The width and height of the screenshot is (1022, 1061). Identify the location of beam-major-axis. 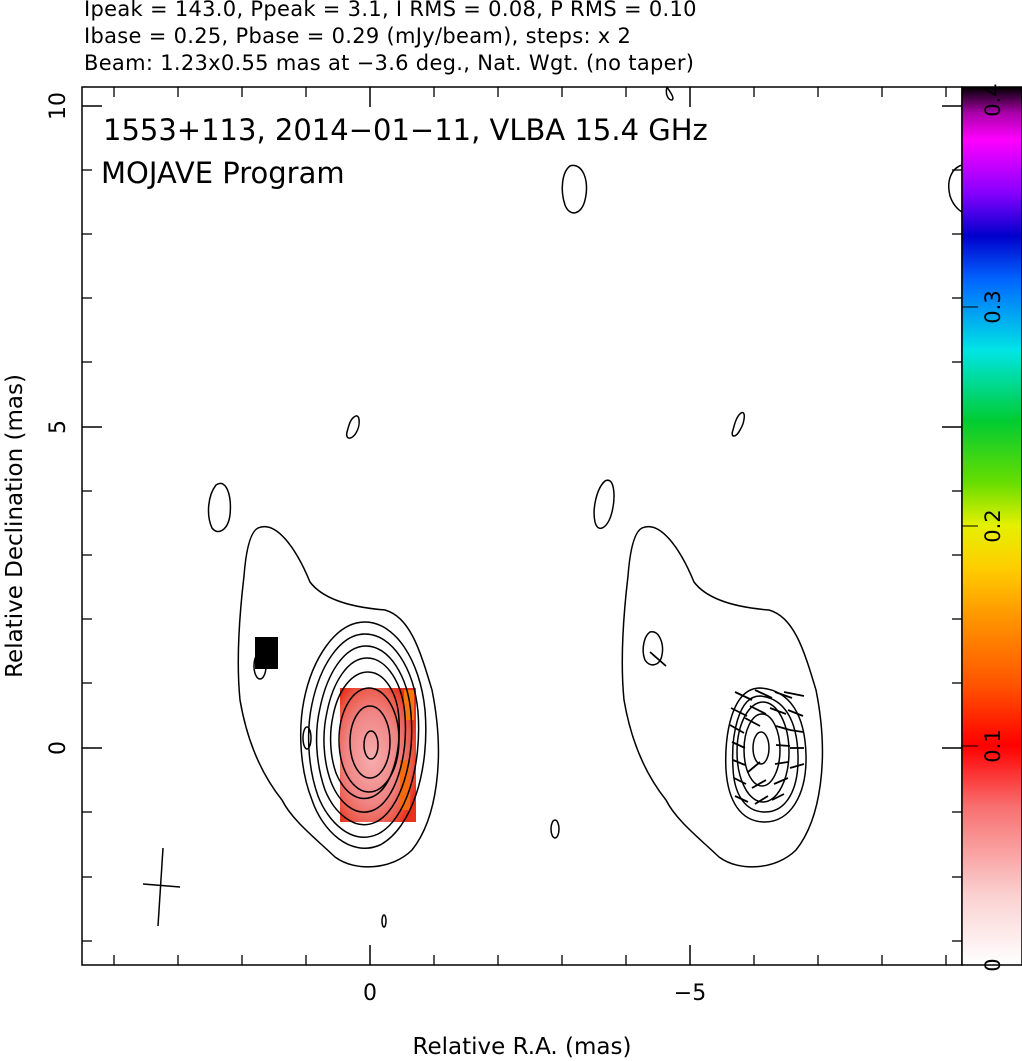
(160, 887).